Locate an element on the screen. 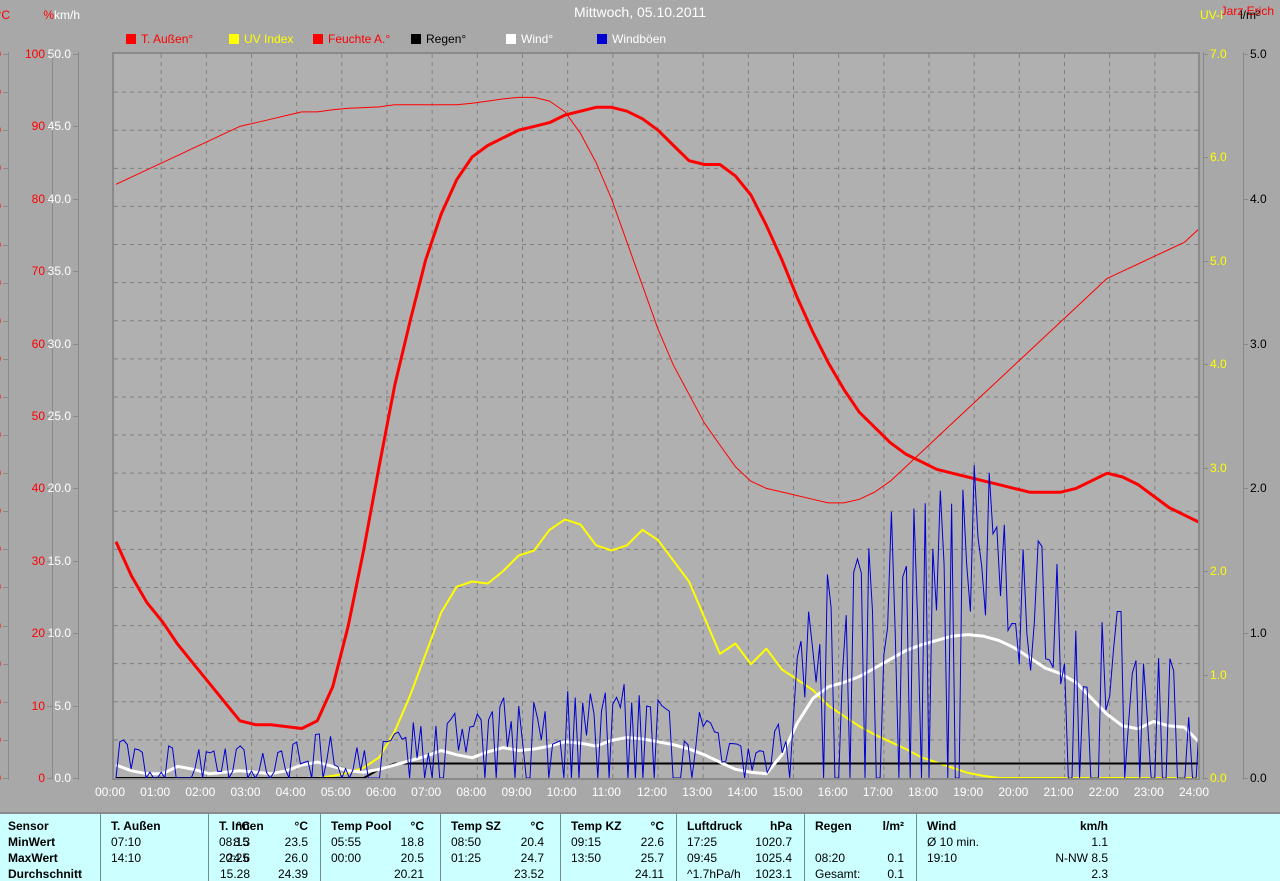  table-cell: 8.3 is located at coordinates (241, 842).